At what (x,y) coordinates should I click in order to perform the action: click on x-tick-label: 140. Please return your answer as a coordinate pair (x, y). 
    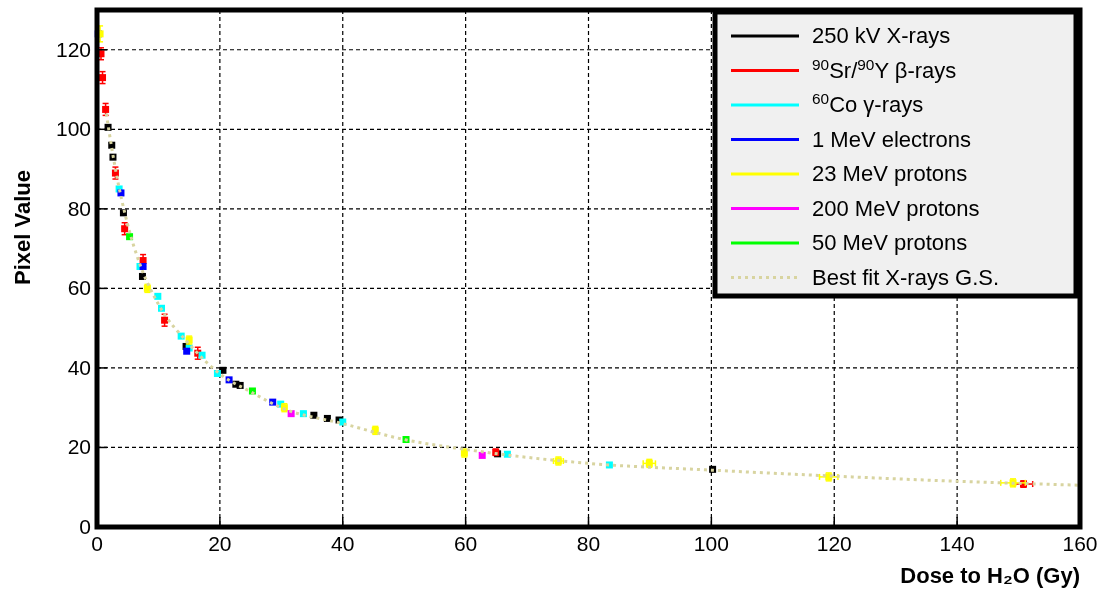
    Looking at the image, I should click on (957, 543).